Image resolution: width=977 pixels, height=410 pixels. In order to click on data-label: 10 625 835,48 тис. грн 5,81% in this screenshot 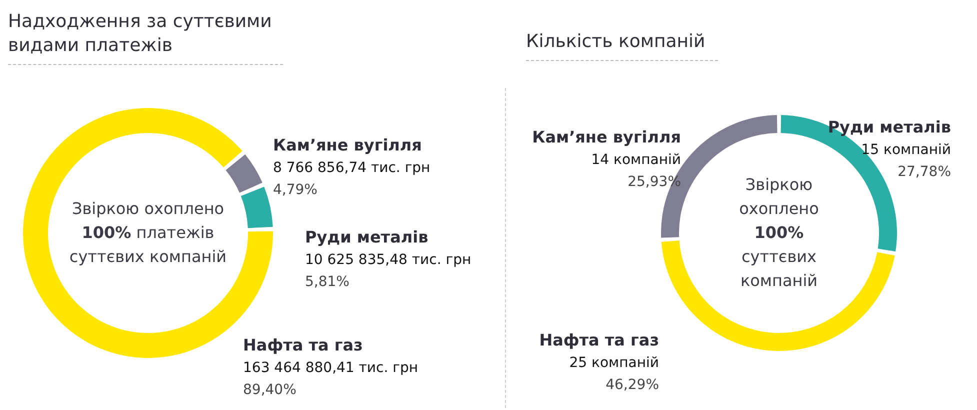, I will do `click(388, 271)`.